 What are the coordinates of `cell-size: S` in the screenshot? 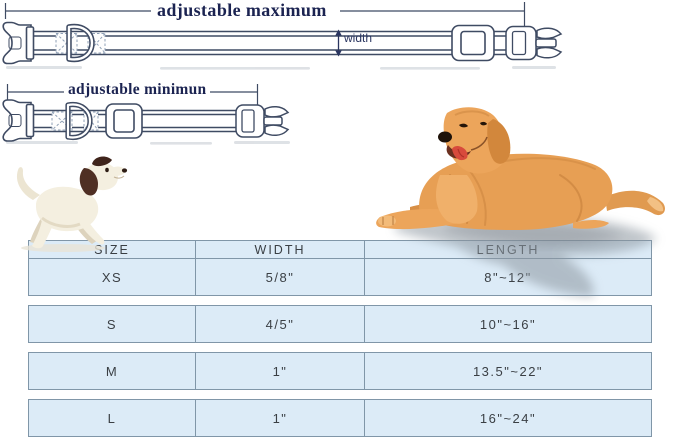 It's located at (112, 324).